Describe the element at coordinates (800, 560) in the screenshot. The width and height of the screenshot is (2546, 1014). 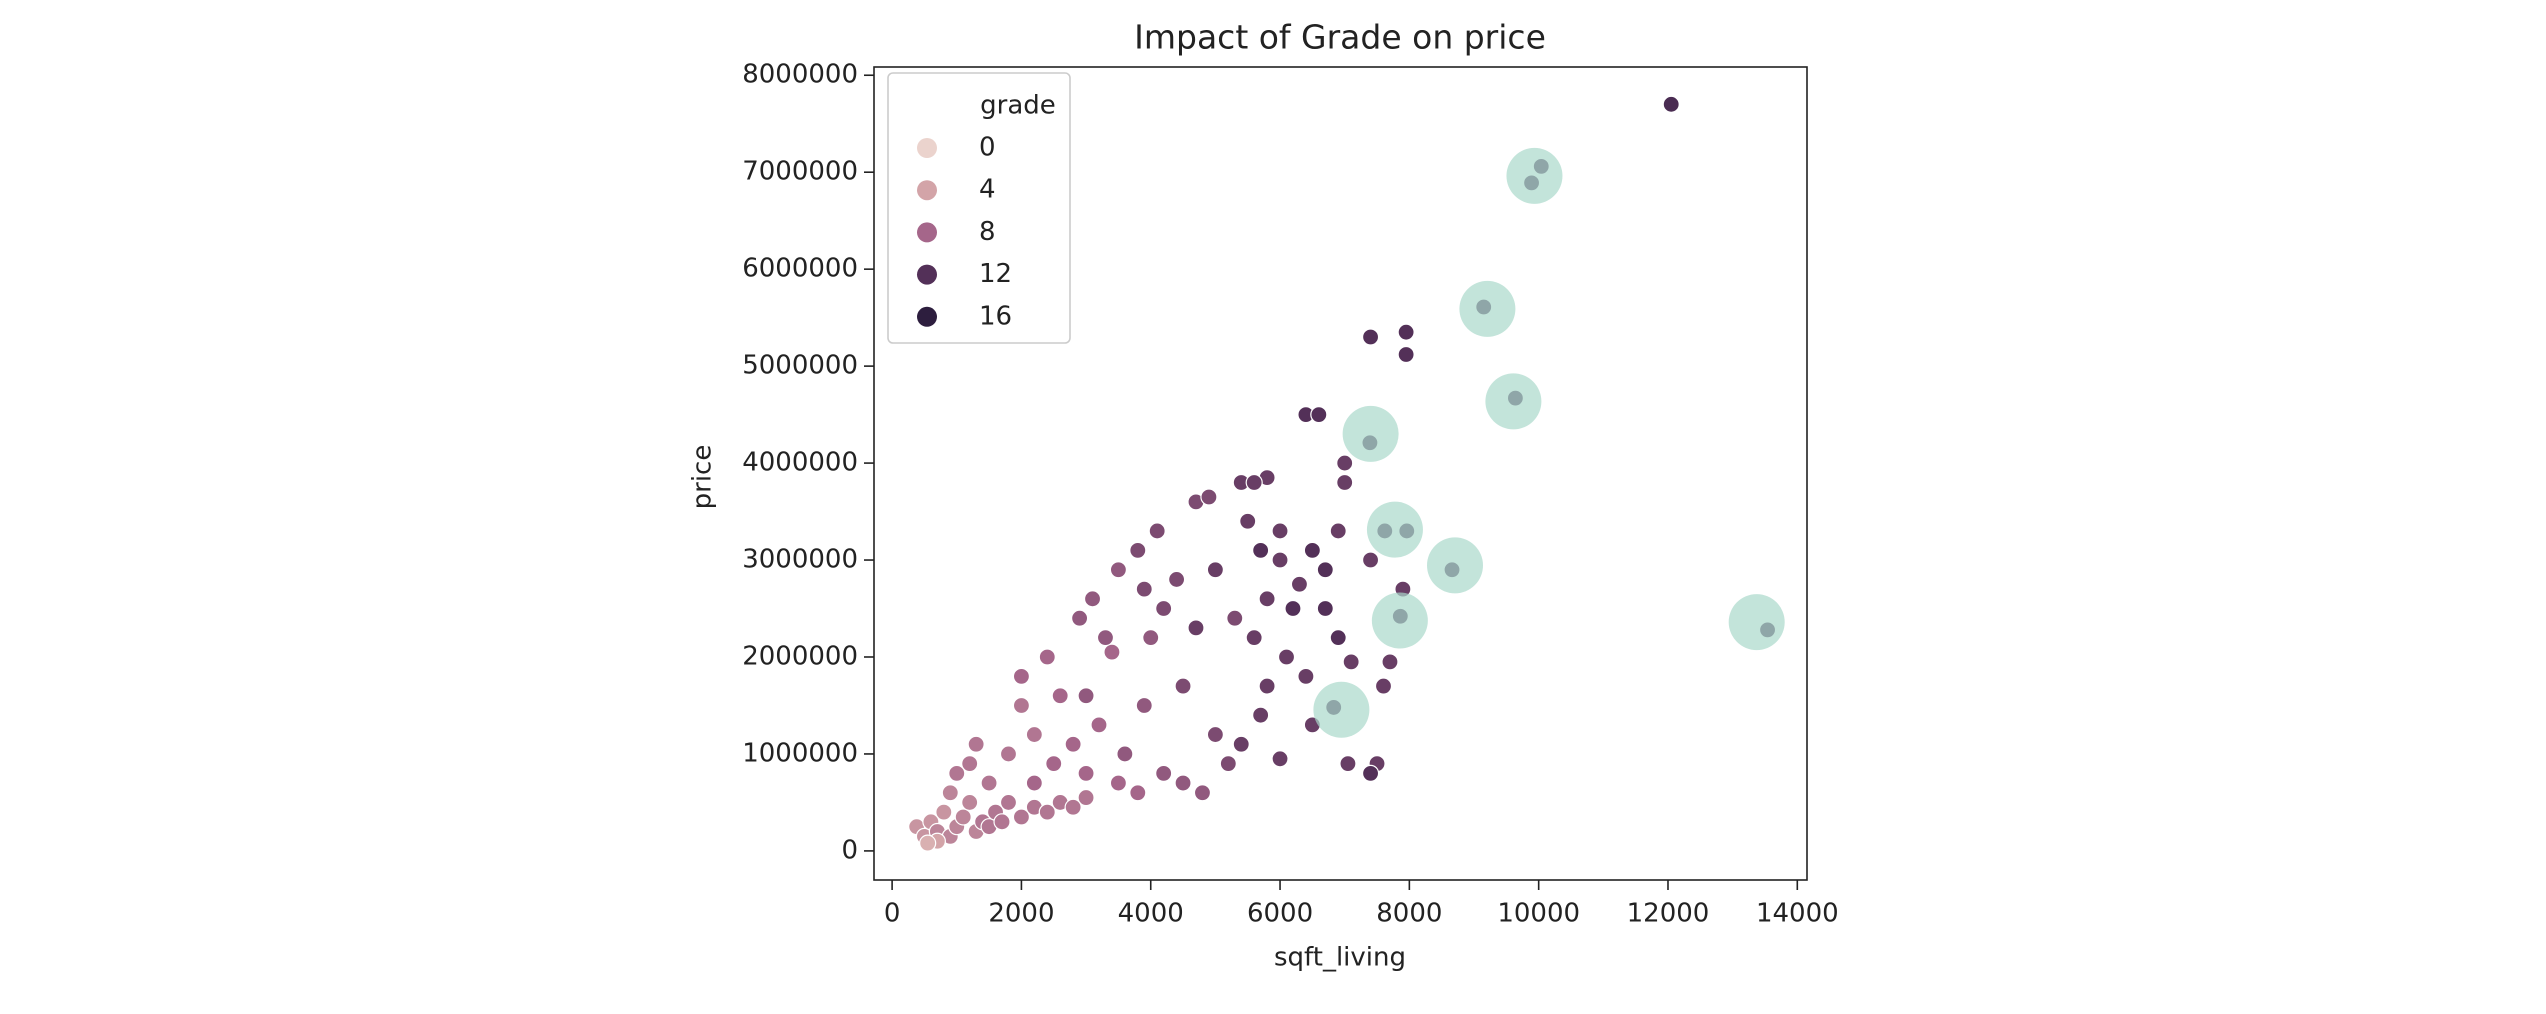
I see `y-tick-label: 3000000` at that location.